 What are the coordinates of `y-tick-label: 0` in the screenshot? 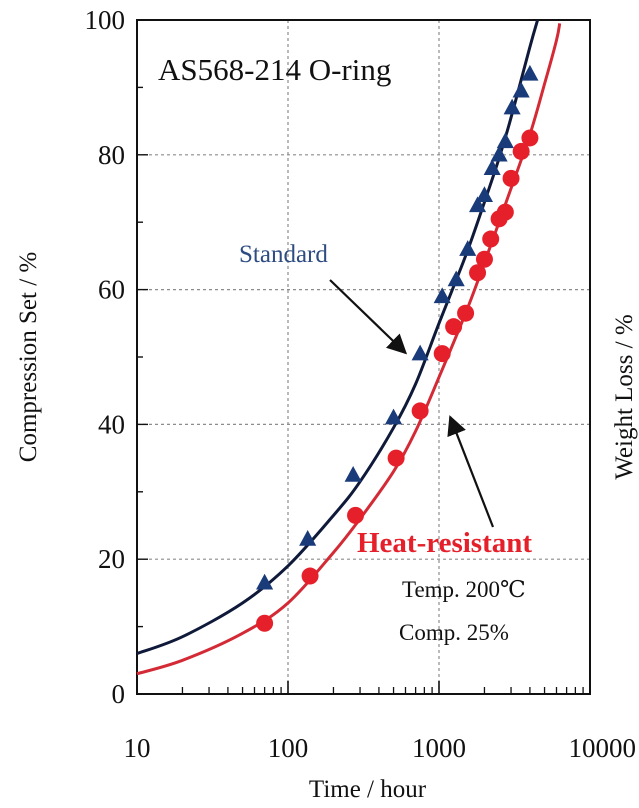 It's located at (119, 694).